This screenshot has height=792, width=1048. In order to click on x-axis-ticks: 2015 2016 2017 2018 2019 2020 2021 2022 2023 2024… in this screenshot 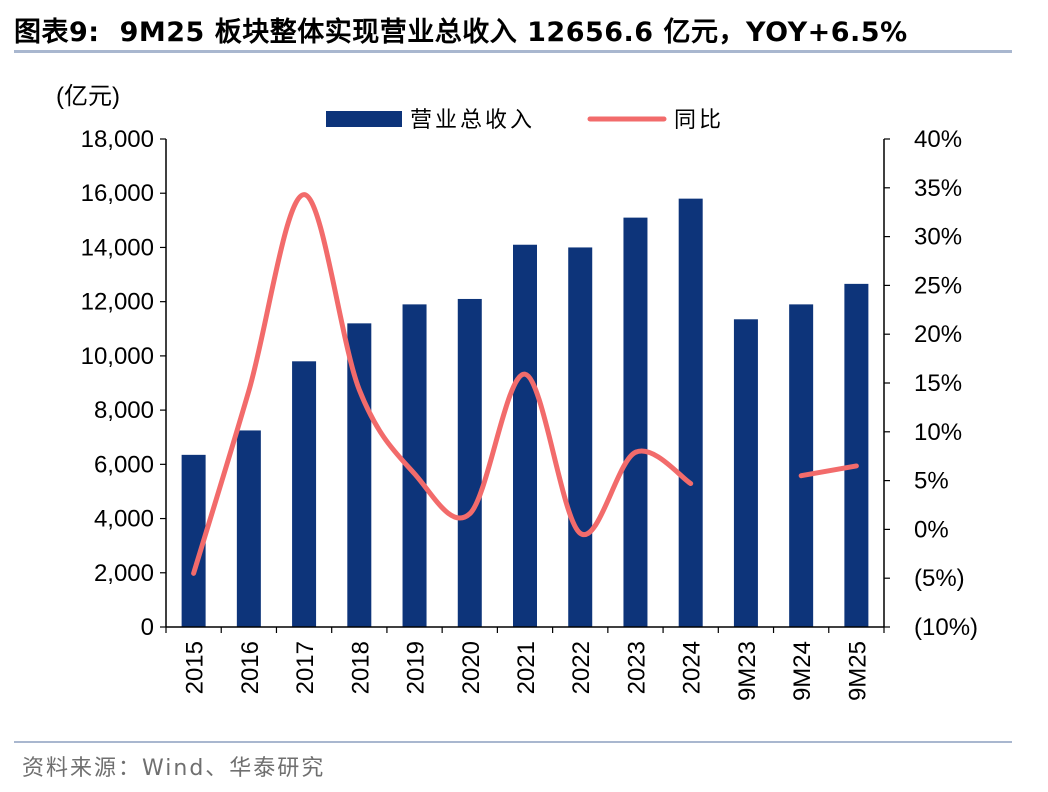, I will do `click(527, 671)`.